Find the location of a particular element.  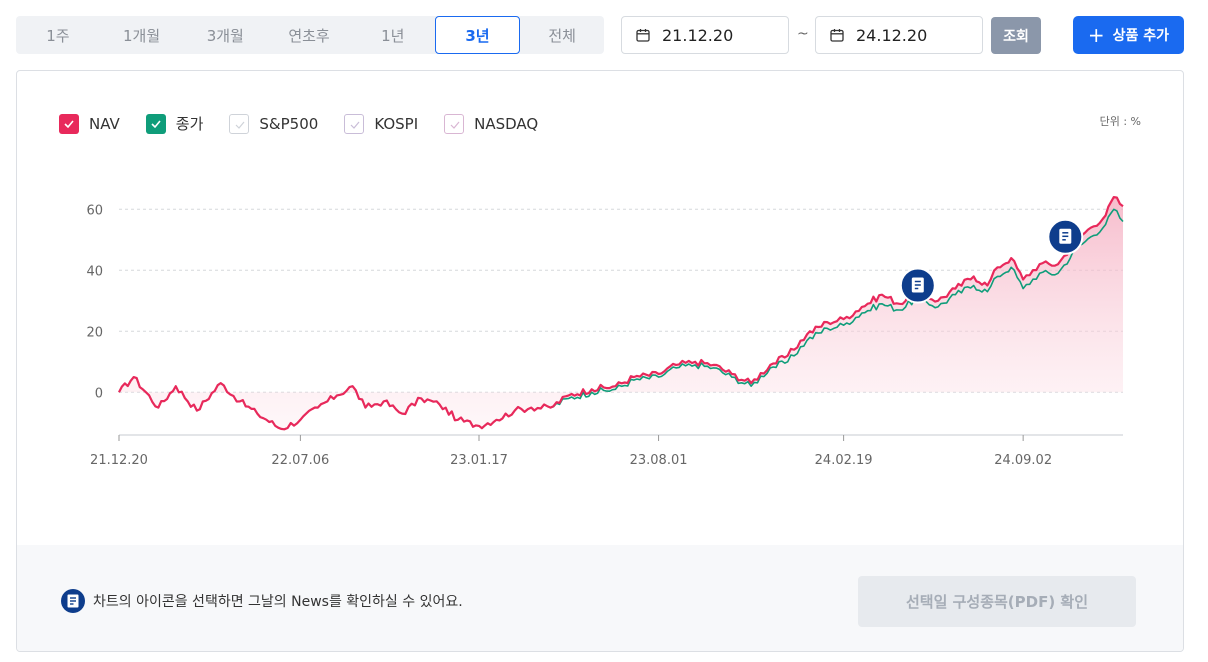

legend-kospi-label: KOSPI is located at coordinates (396, 123).